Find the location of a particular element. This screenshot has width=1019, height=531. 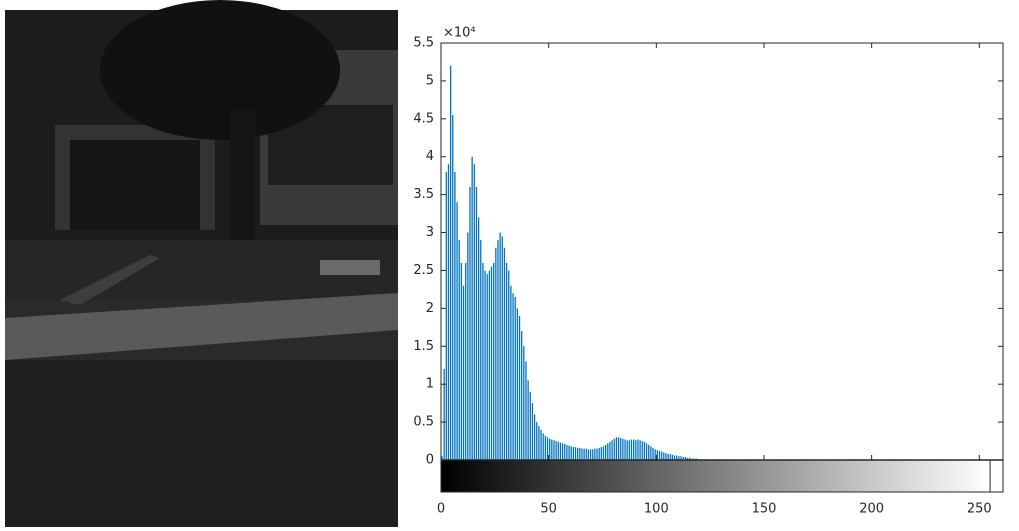

y-tick-label: 4 is located at coordinates (430, 156).